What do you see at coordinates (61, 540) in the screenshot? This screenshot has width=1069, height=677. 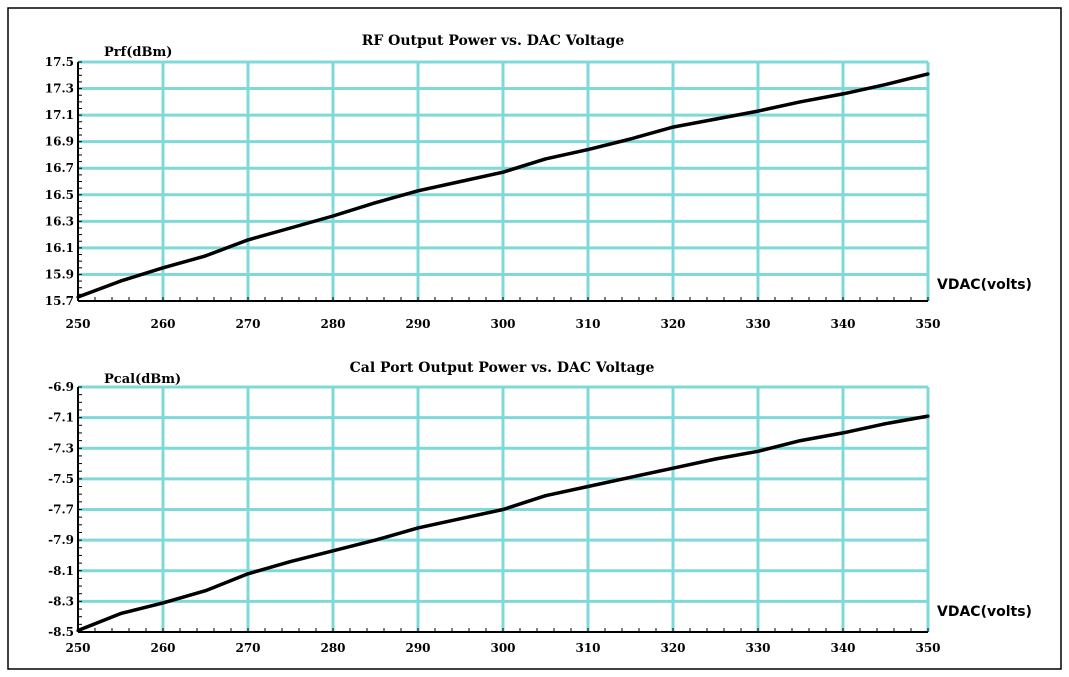 I see `y-tick-label: -7.9` at bounding box center [61, 540].